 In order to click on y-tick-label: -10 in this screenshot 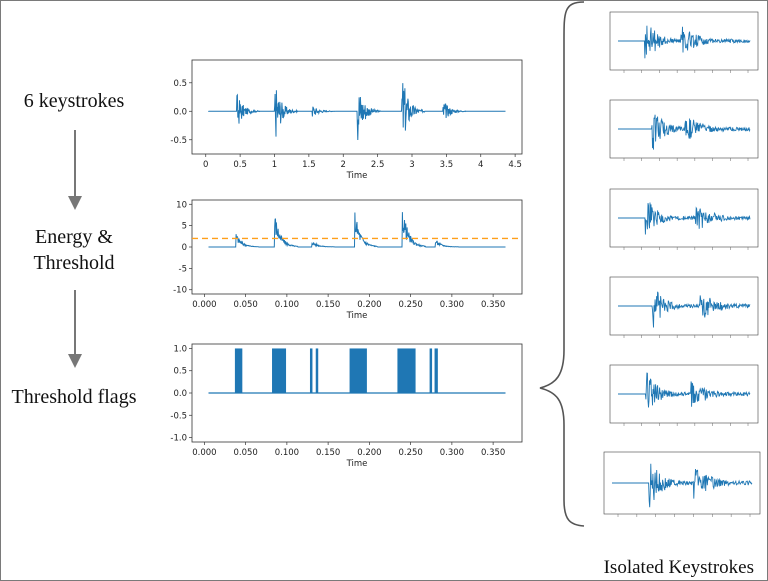, I will do `click(180, 291)`.